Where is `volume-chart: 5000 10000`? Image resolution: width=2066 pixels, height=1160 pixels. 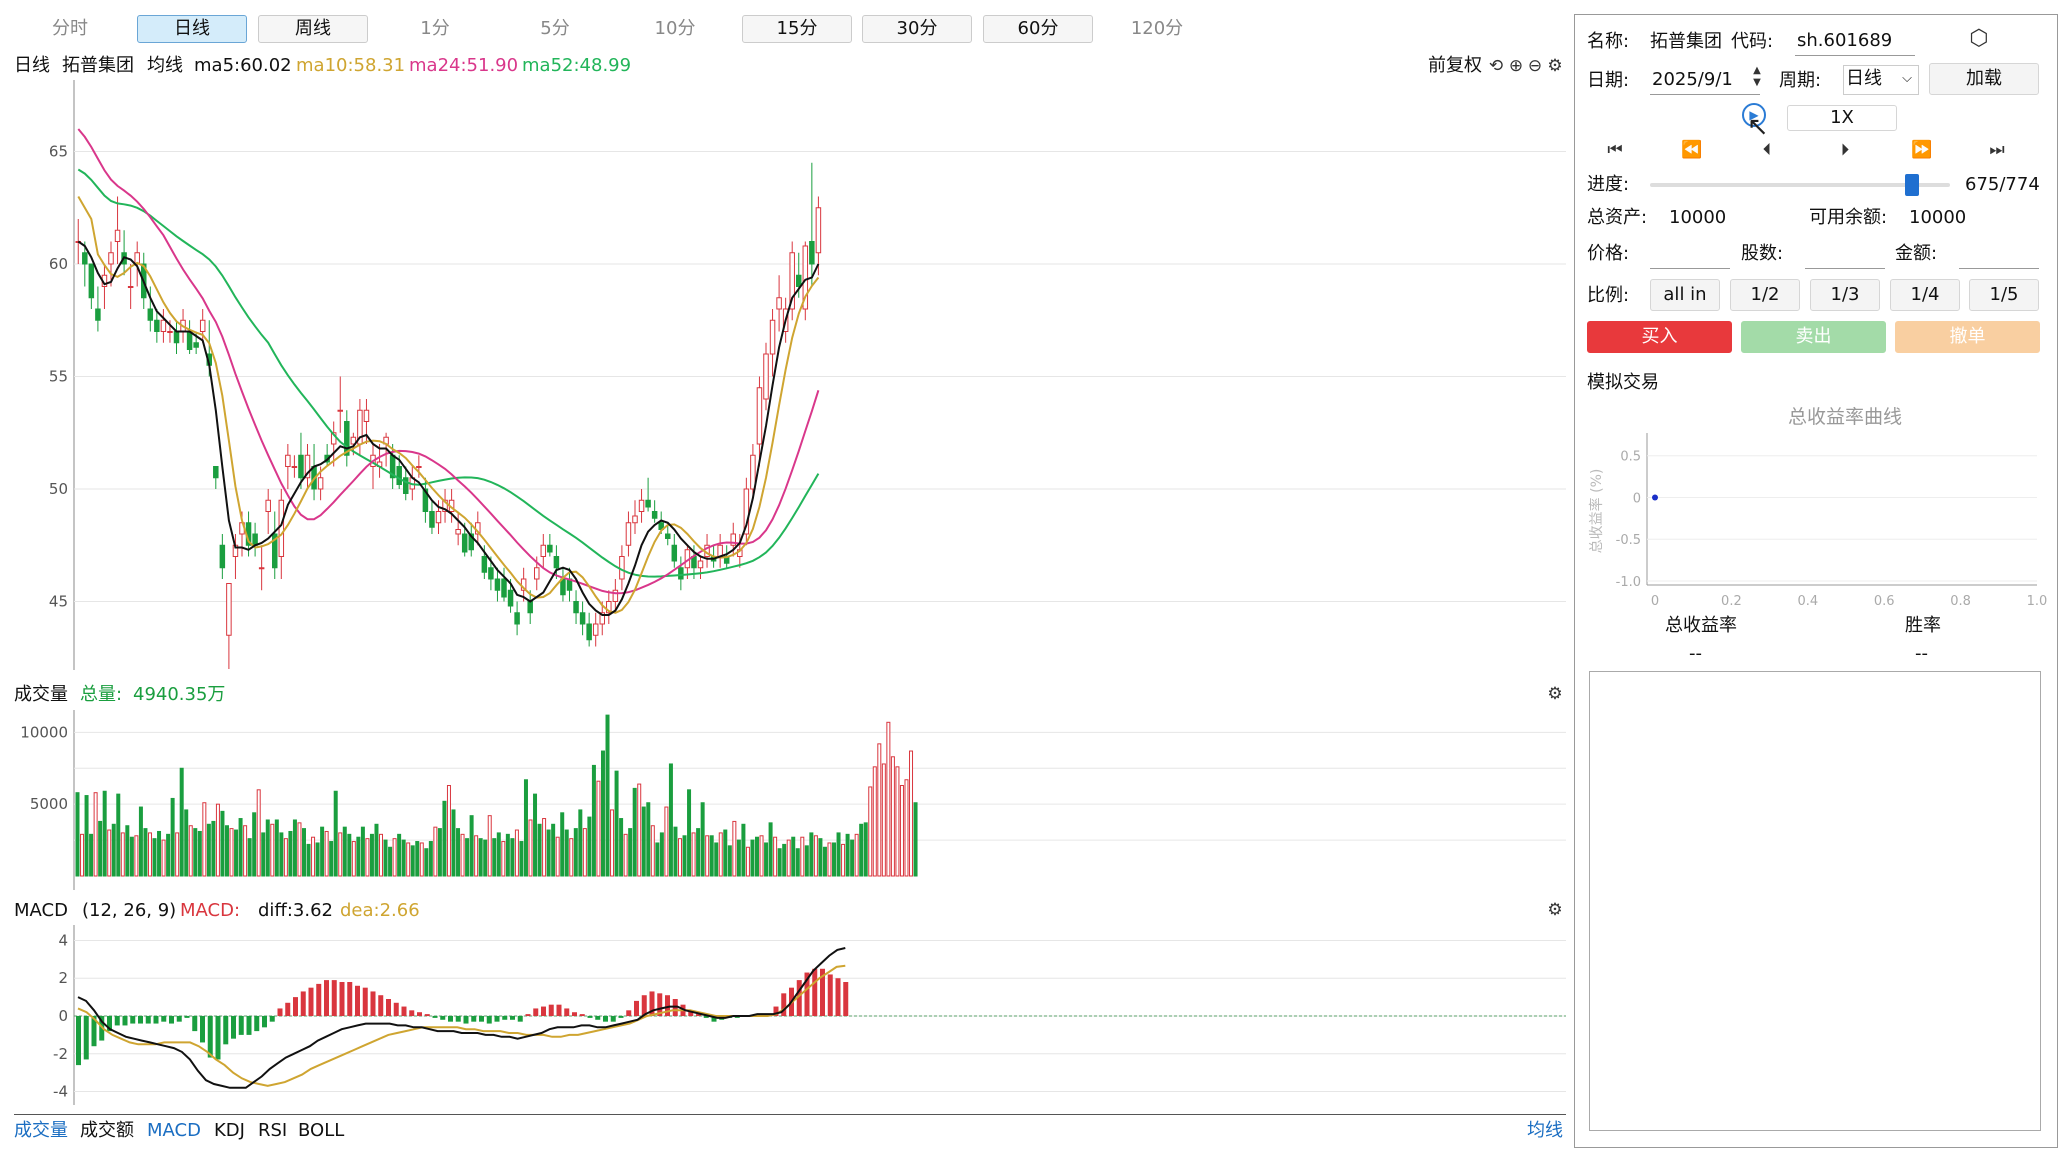 volume-chart: 5000 10000 is located at coordinates (783, 800).